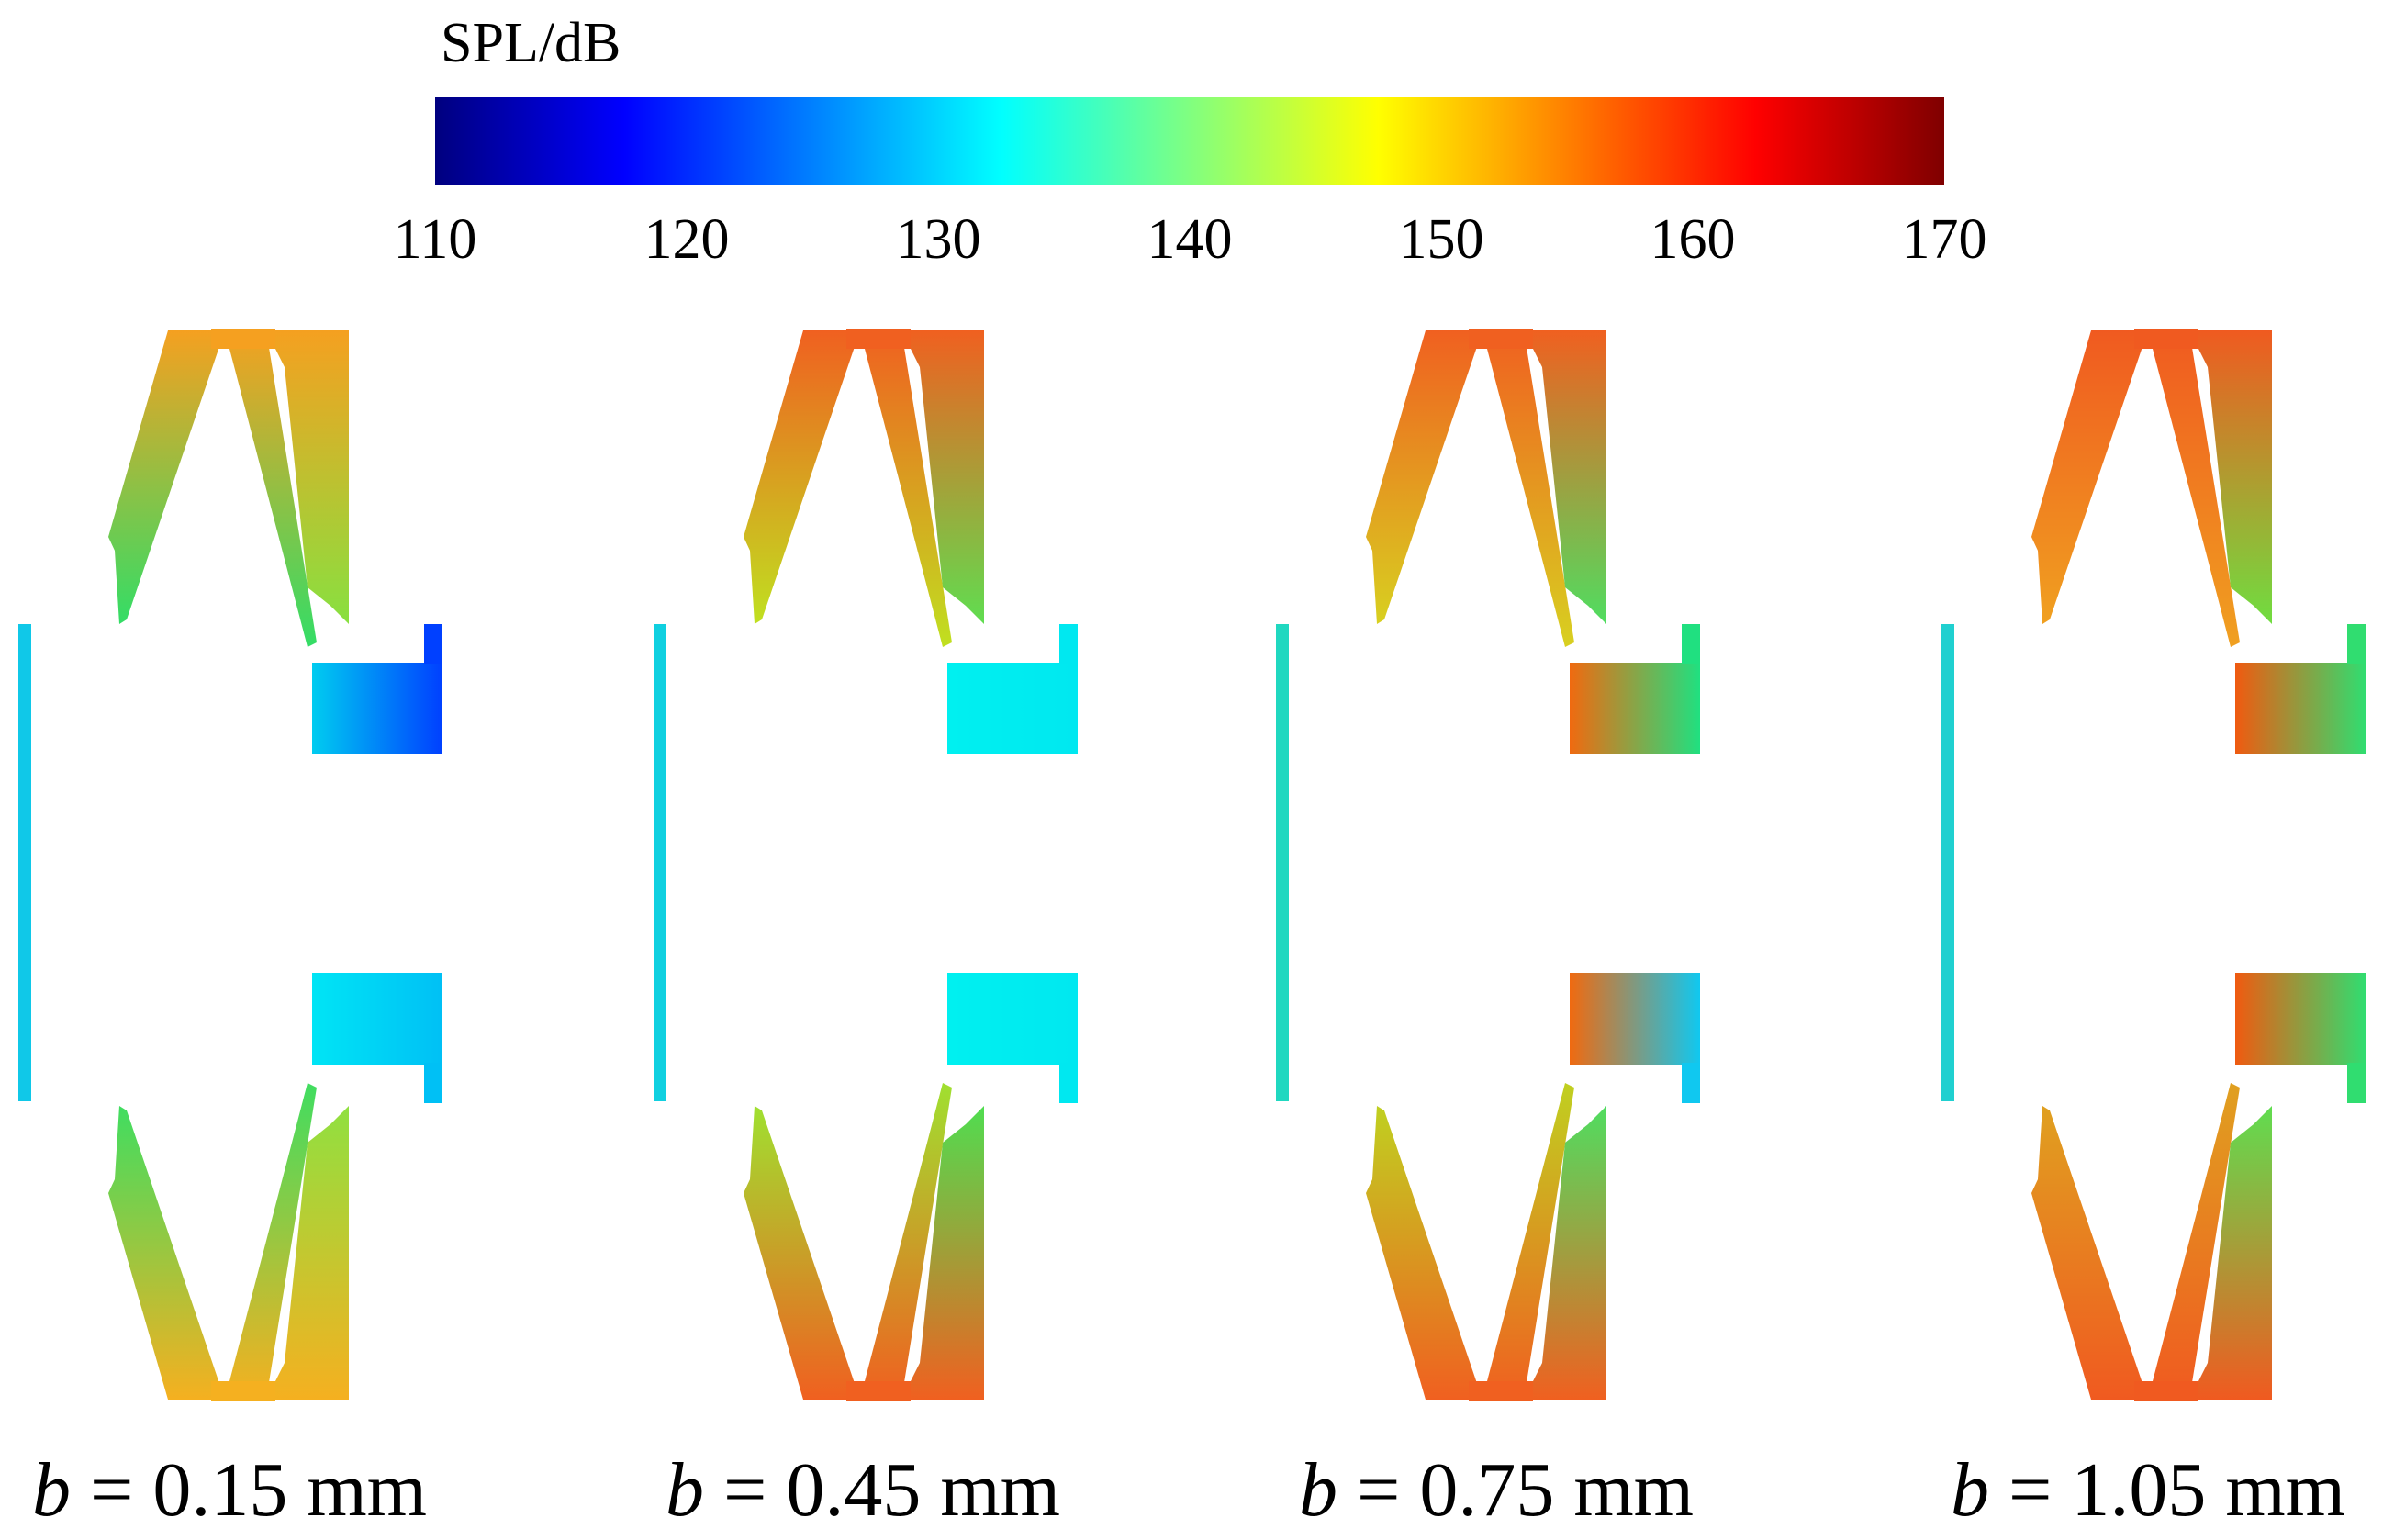 This screenshot has width=2383, height=1540. I want to click on panel-label: b = 0.15 mm, so click(229, 1489).